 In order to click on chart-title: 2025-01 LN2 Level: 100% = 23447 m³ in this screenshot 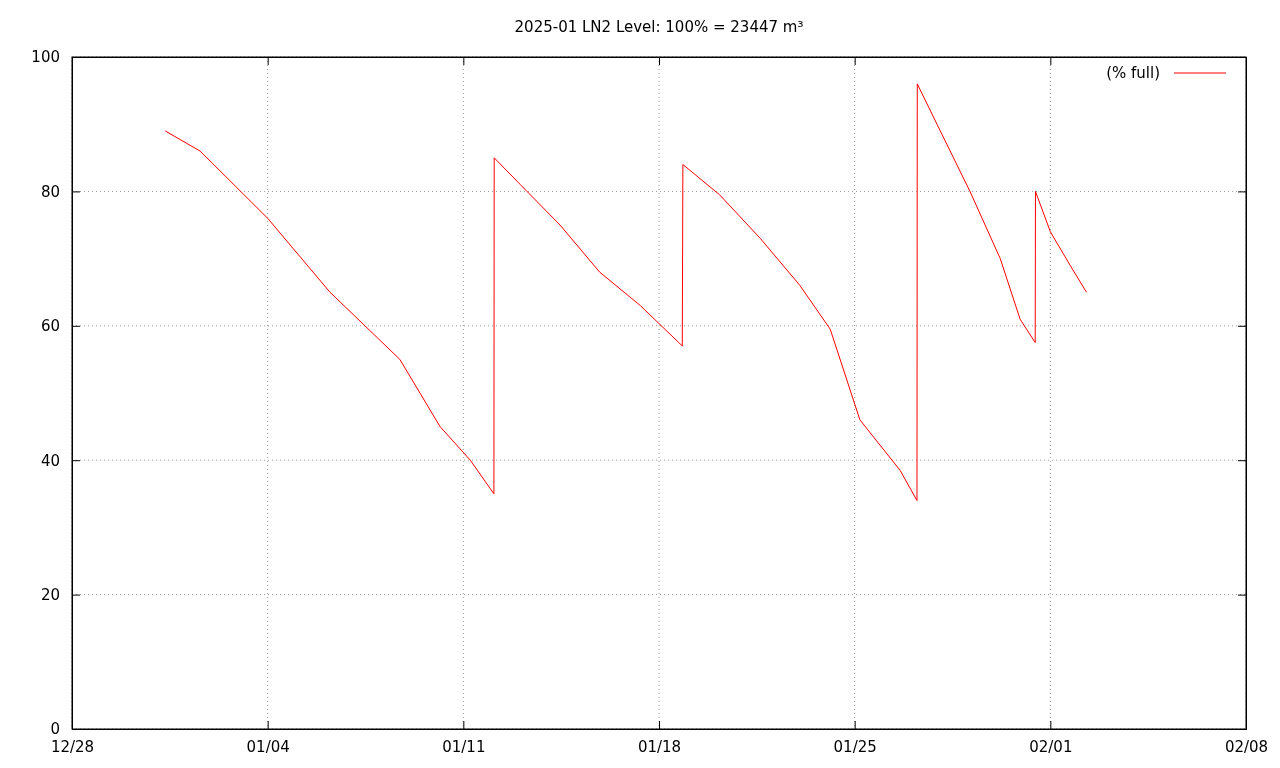, I will do `click(659, 27)`.